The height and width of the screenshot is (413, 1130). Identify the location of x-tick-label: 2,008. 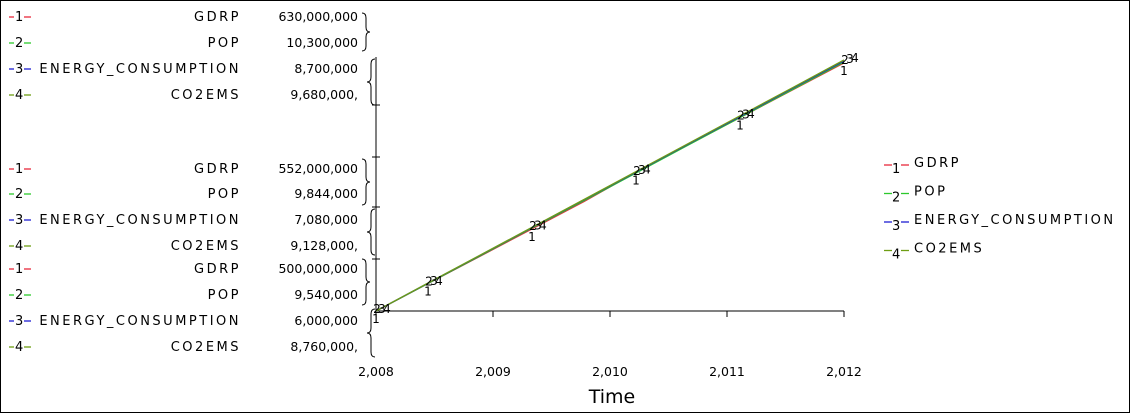
(376, 371).